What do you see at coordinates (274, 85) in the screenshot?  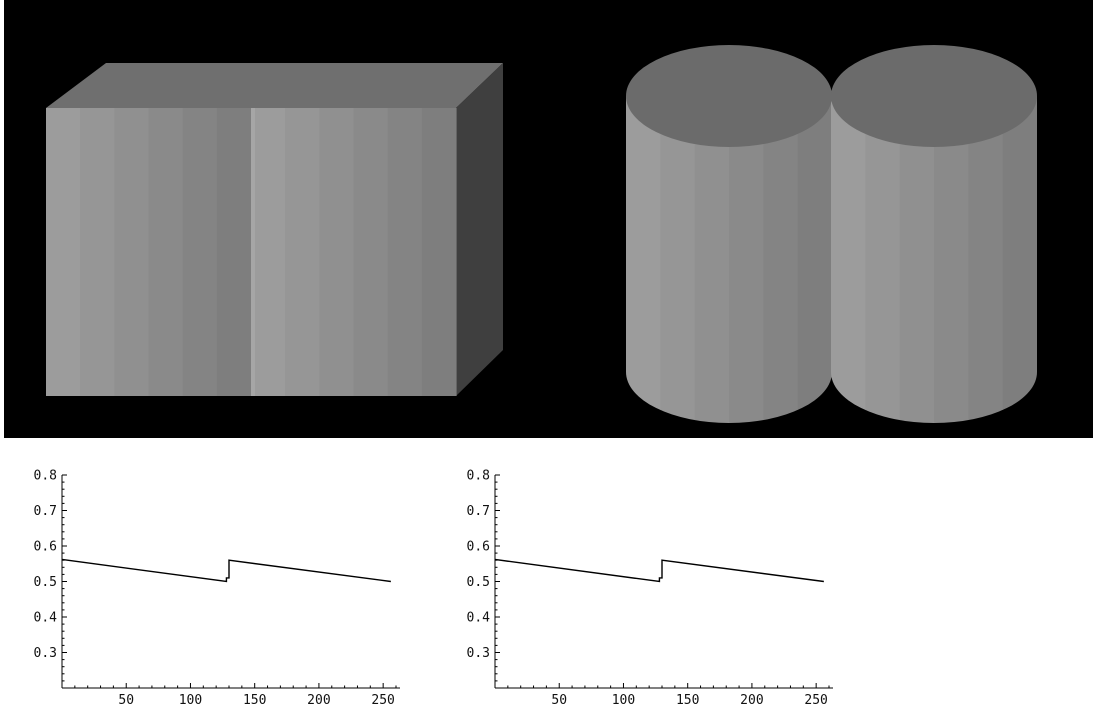 I see `box-top-face` at bounding box center [274, 85].